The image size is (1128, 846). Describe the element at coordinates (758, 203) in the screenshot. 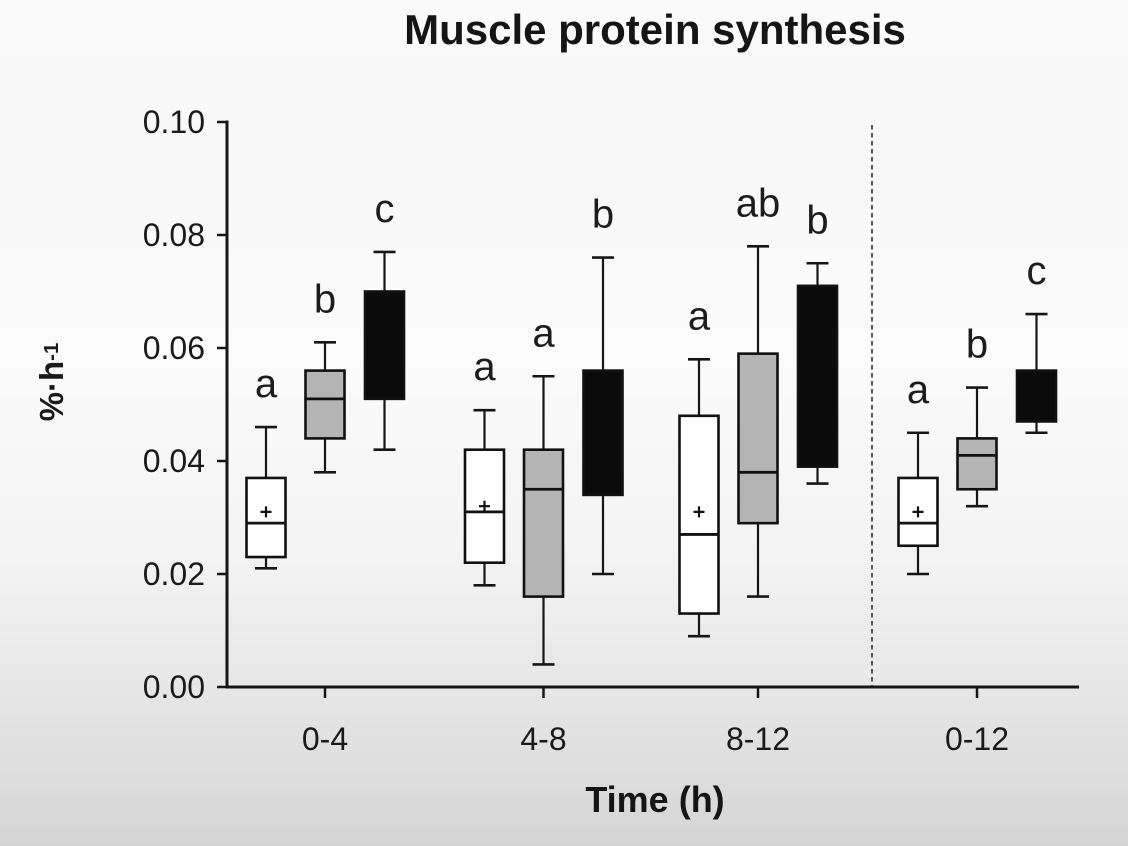

I see `significance-letter: ab` at that location.